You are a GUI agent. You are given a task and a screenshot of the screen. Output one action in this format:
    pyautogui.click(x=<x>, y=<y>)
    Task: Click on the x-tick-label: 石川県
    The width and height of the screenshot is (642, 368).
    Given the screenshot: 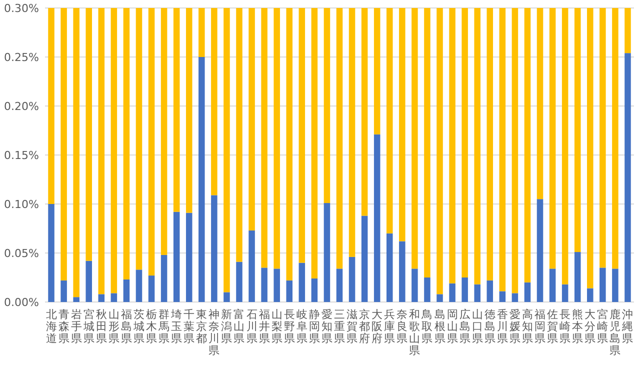 What is the action you would take?
    pyautogui.click(x=252, y=326)
    